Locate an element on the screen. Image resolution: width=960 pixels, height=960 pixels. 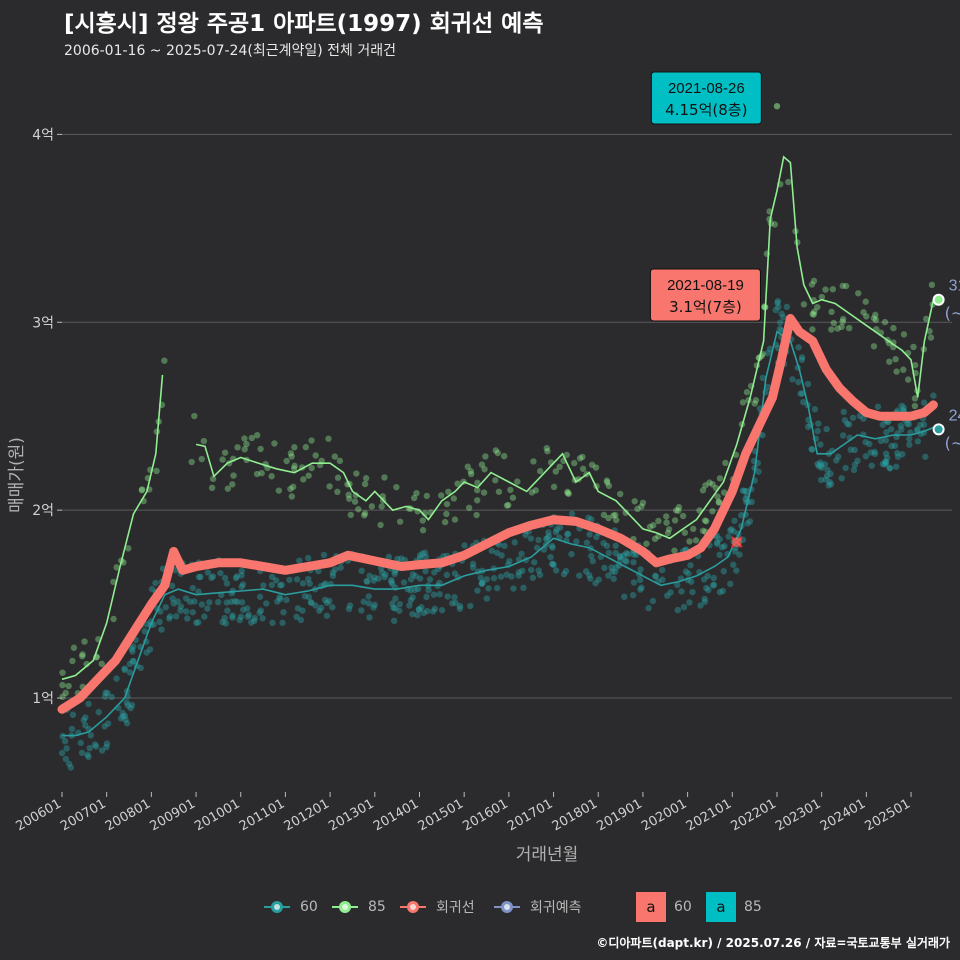
x-tick-label: 202401 is located at coordinates (843, 815).